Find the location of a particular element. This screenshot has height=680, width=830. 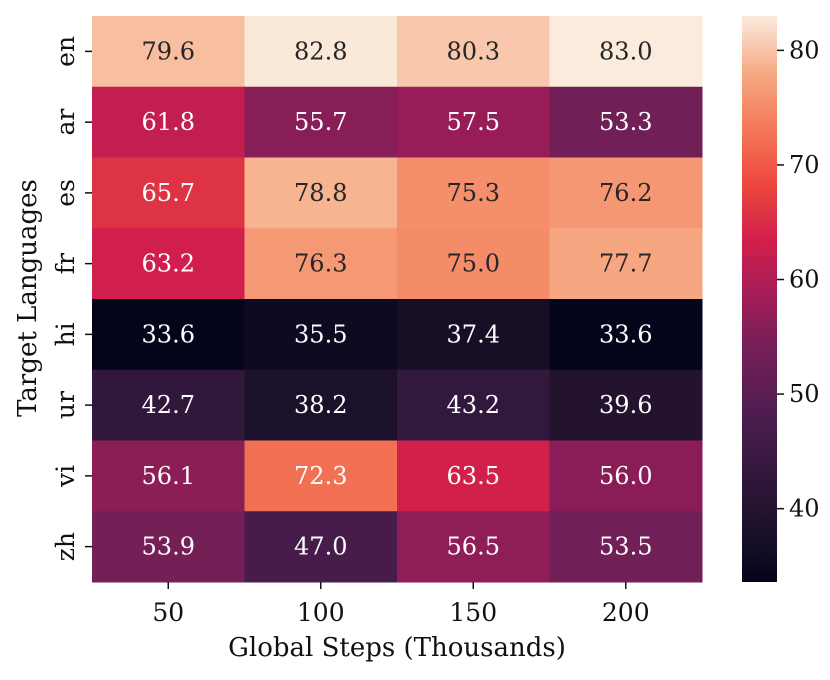

cell-value-label: 56.1 is located at coordinates (168, 476).